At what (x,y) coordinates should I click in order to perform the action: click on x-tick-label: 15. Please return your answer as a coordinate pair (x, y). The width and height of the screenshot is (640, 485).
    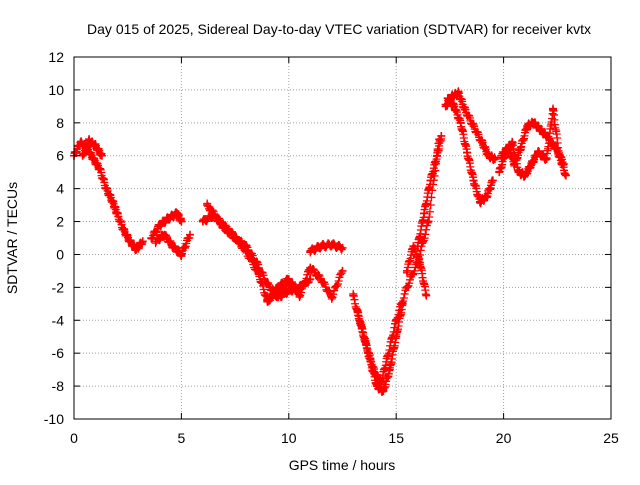
    Looking at the image, I should click on (396, 438).